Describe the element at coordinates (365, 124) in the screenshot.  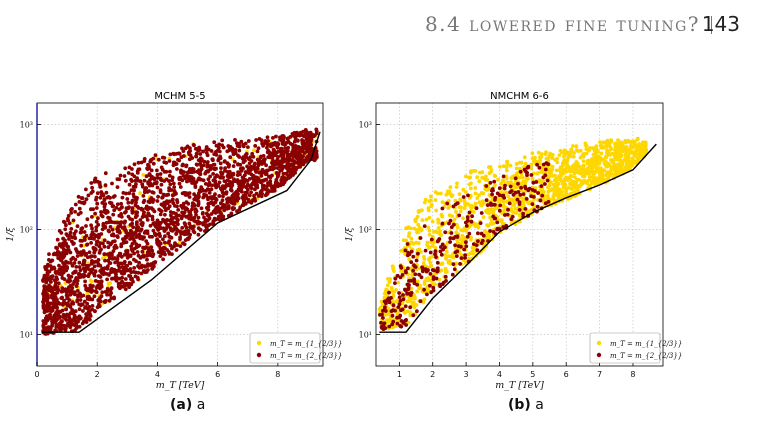
I see `y-tick-label: 10³` at that location.